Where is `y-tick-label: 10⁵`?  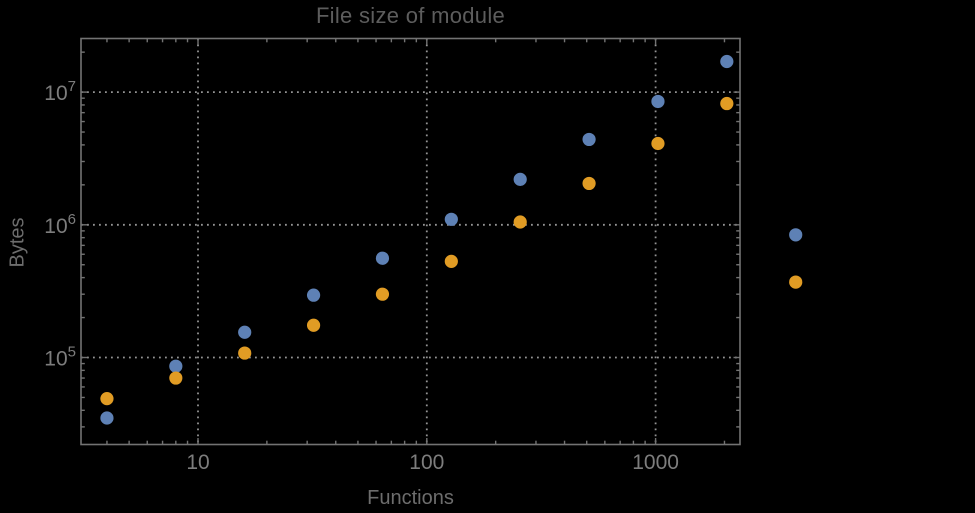 y-tick-label: 10⁵ is located at coordinates (60, 357).